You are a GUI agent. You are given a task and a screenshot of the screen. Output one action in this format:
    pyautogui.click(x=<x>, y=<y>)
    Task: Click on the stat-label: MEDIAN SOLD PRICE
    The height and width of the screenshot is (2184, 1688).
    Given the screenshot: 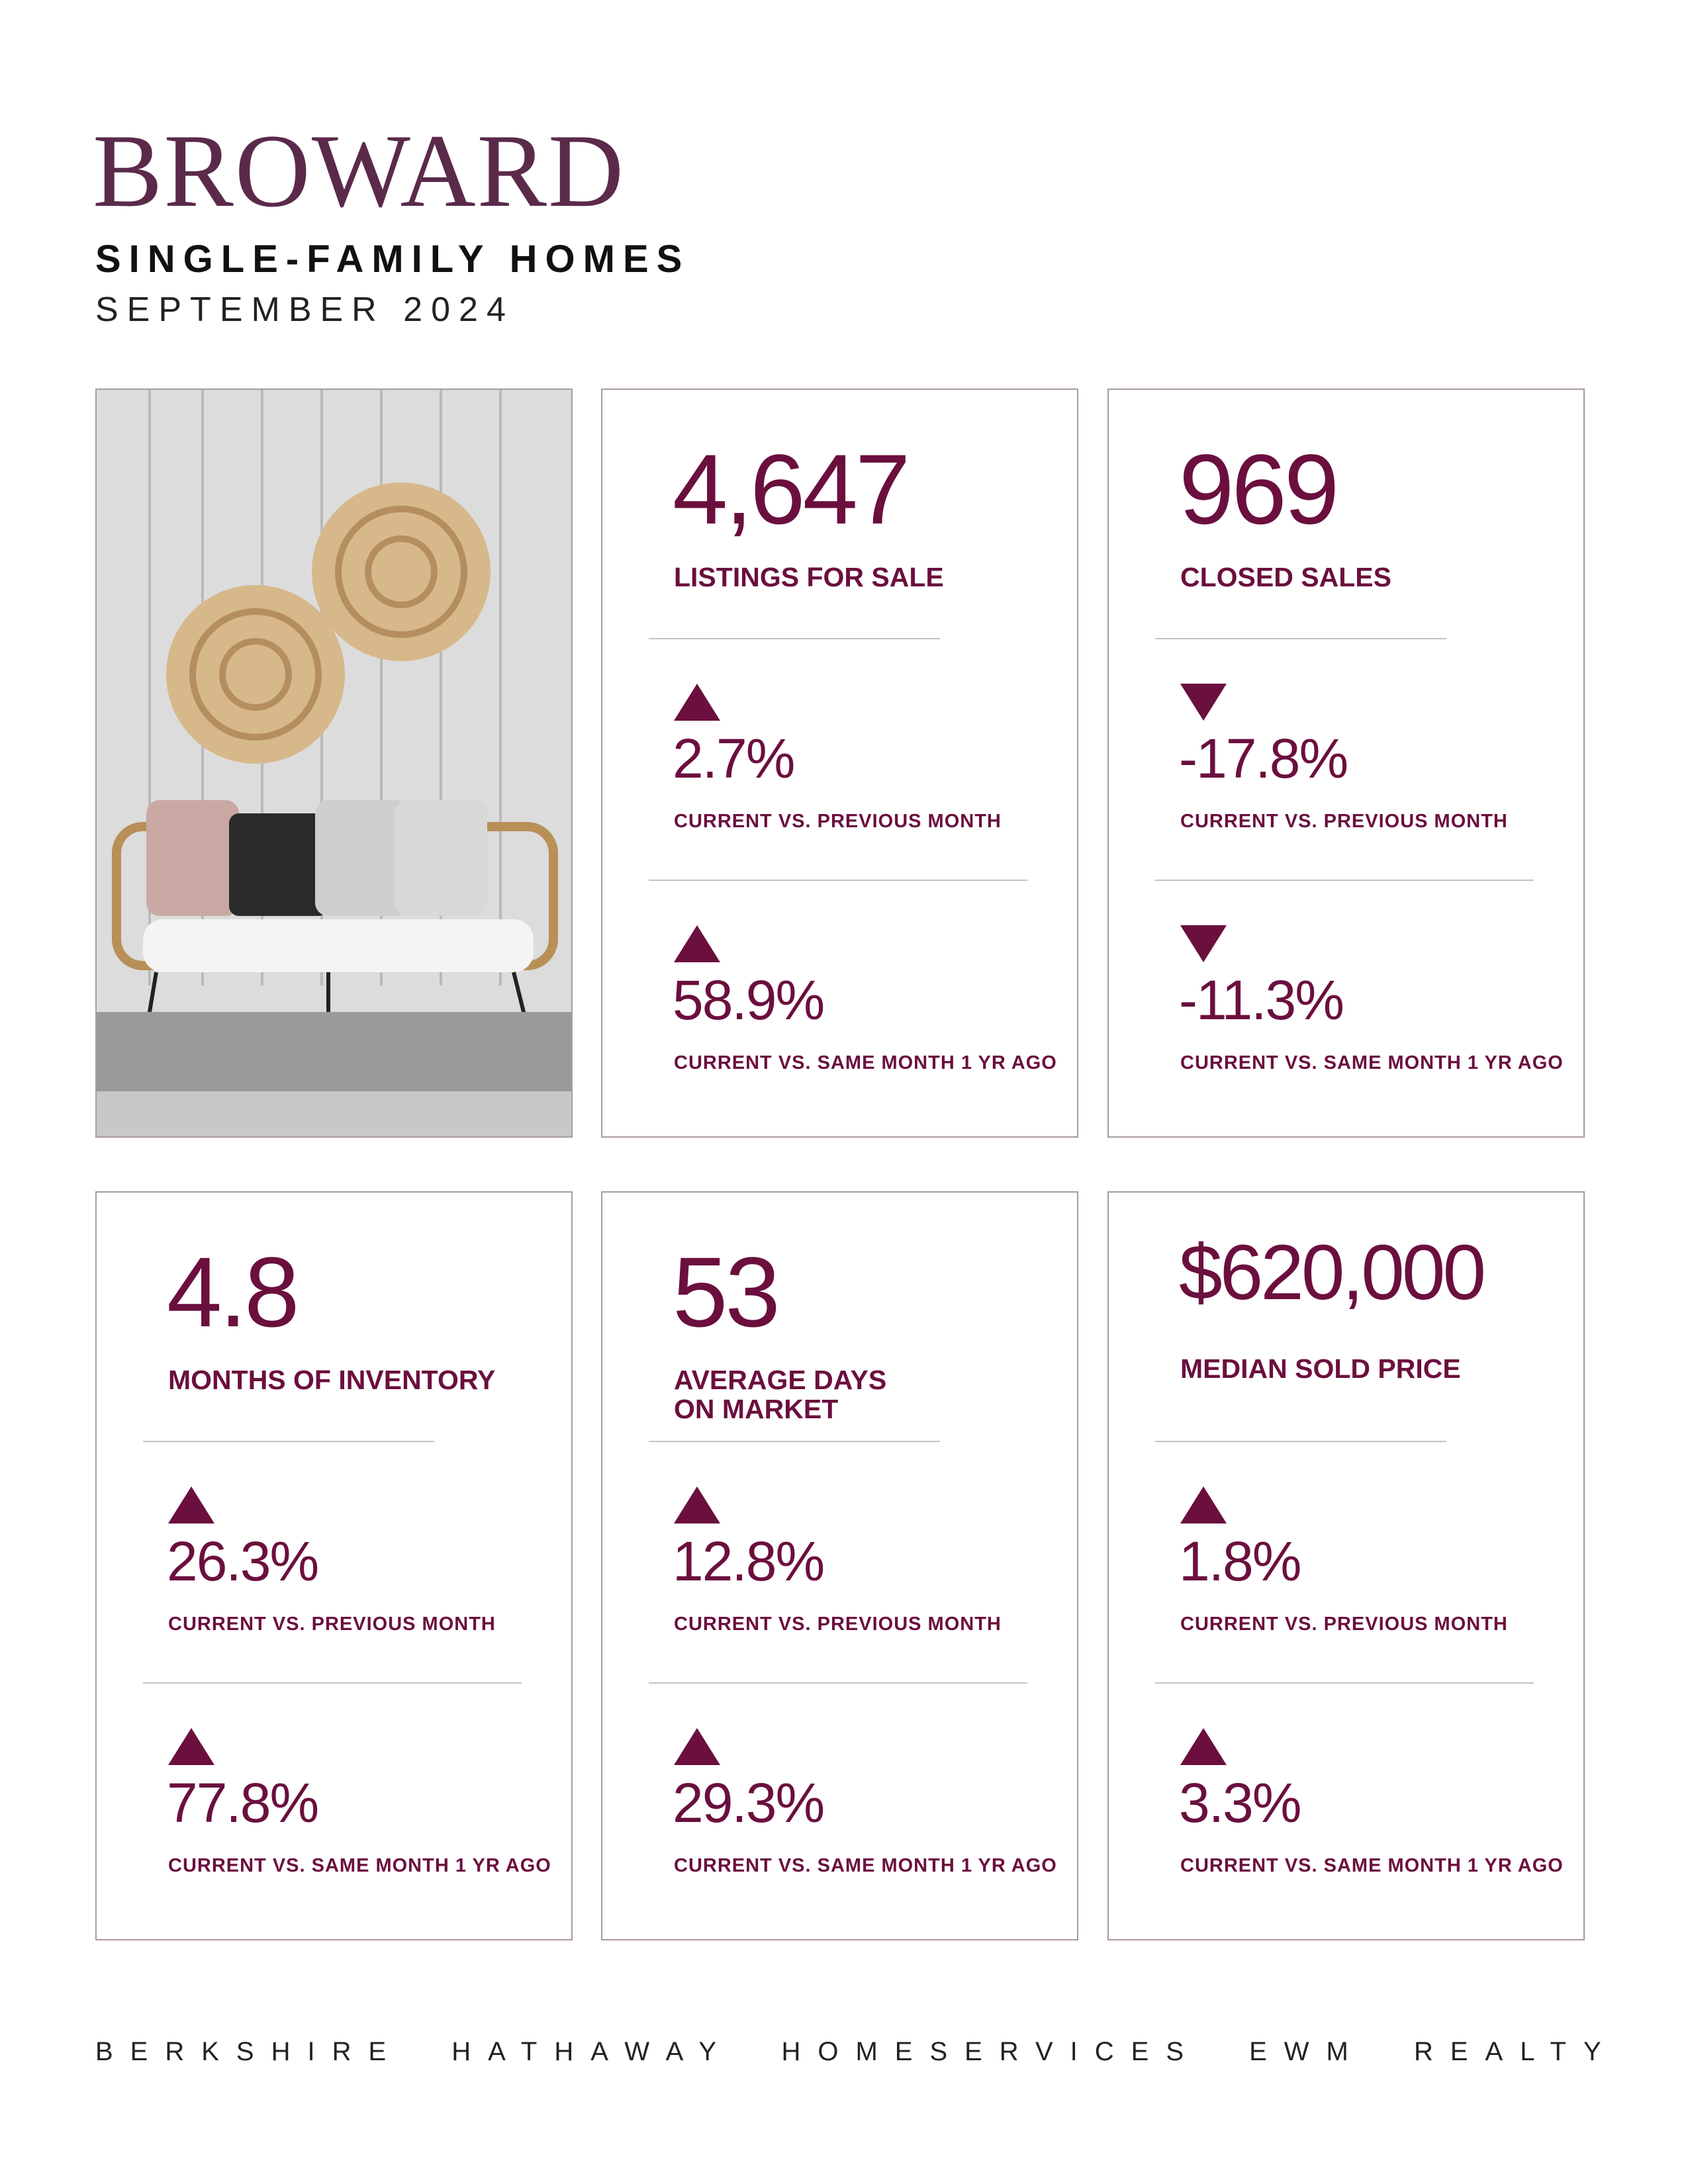 What is the action you would take?
    pyautogui.click(x=1320, y=1368)
    